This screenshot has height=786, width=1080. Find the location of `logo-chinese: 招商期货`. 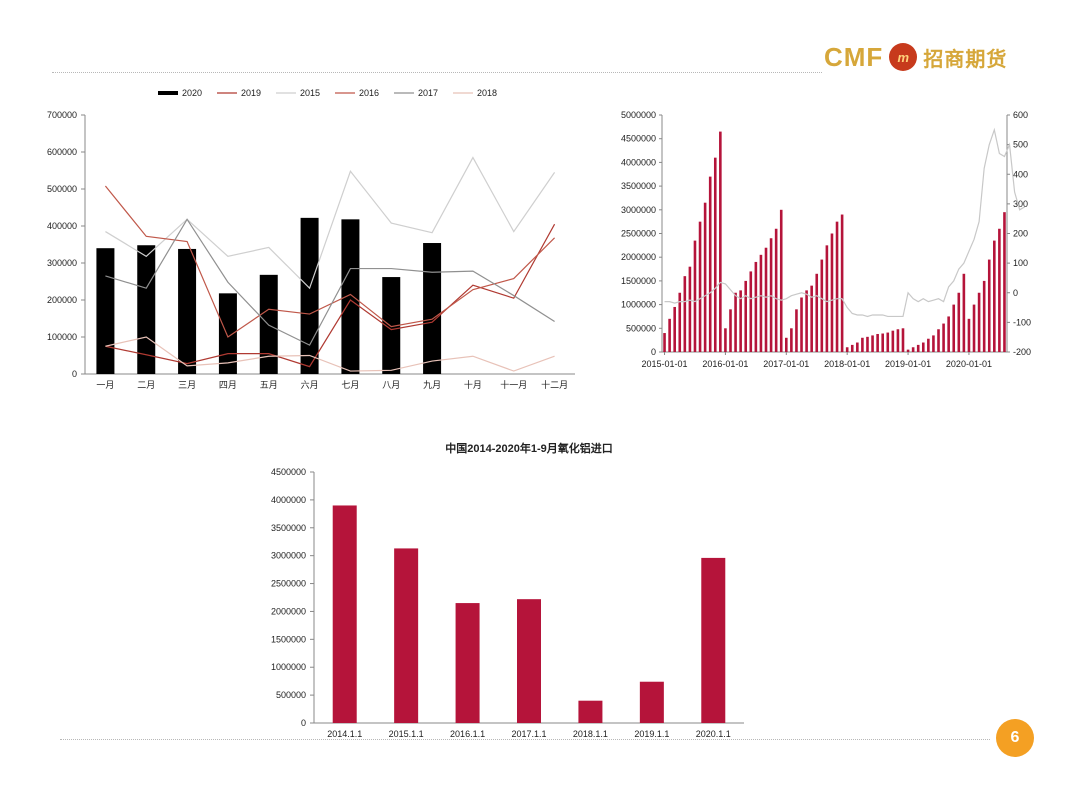

logo-chinese: 招商期货 is located at coordinates (965, 58).